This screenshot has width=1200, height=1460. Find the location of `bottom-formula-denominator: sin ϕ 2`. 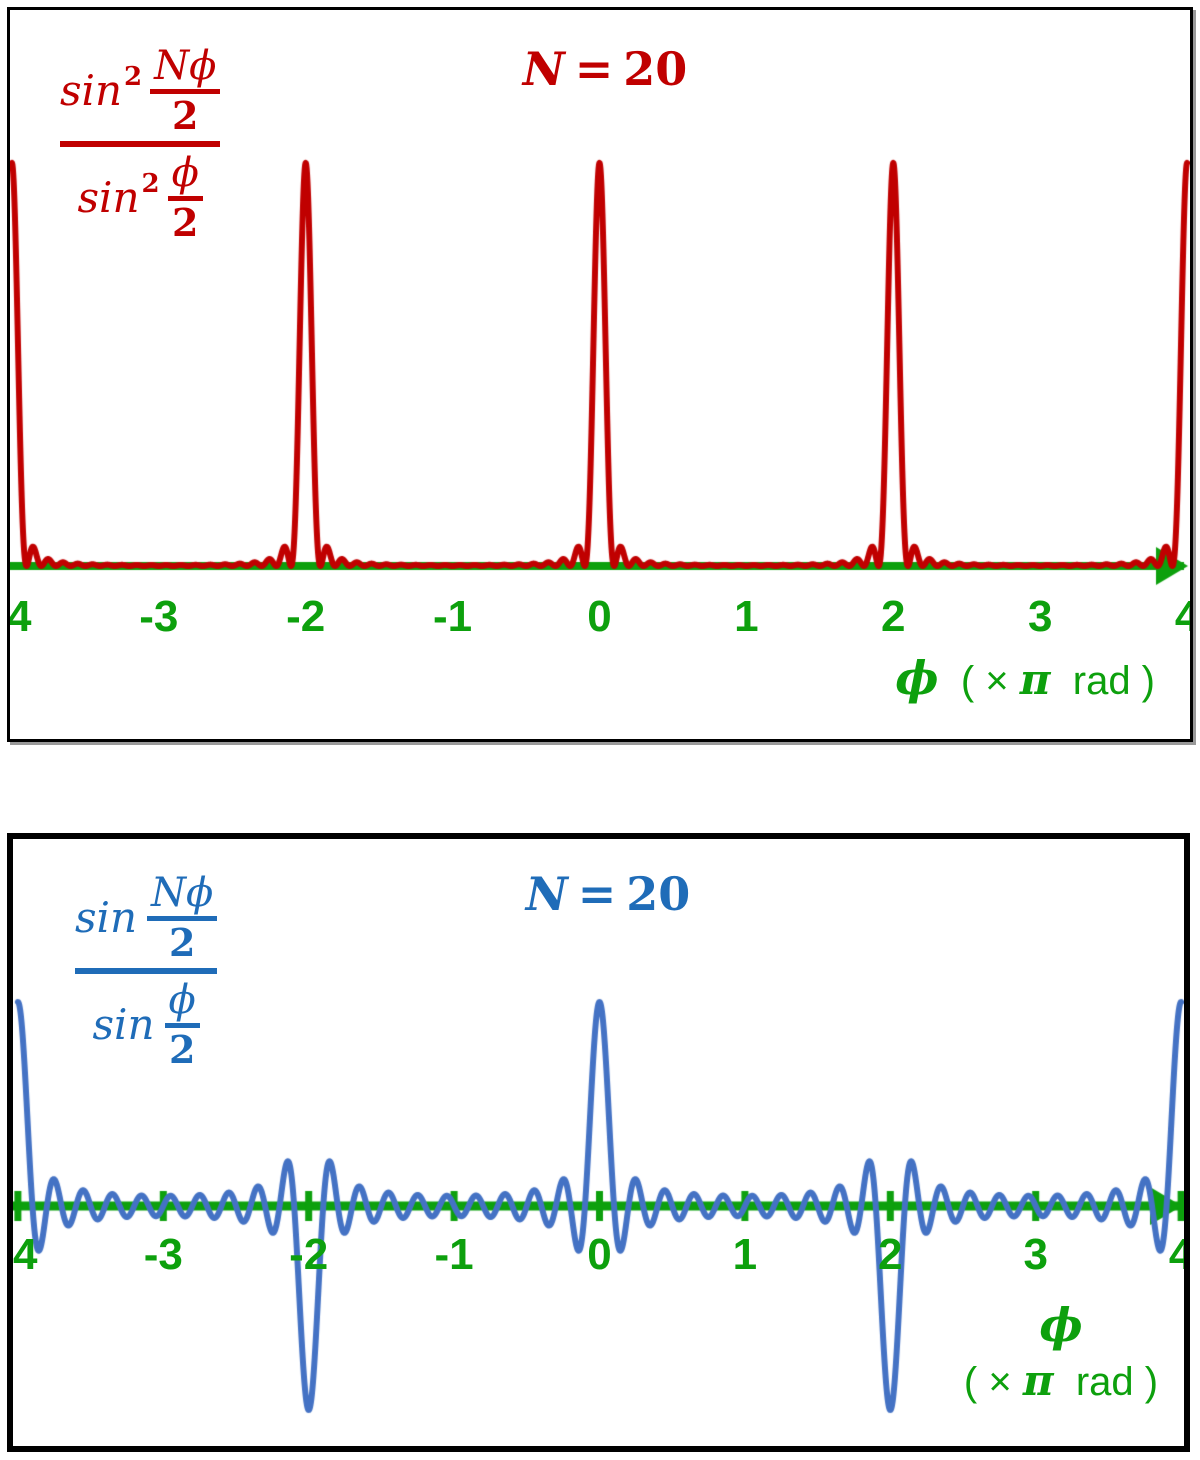

bottom-formula-denominator: sin ϕ 2 is located at coordinates (146, 1024).